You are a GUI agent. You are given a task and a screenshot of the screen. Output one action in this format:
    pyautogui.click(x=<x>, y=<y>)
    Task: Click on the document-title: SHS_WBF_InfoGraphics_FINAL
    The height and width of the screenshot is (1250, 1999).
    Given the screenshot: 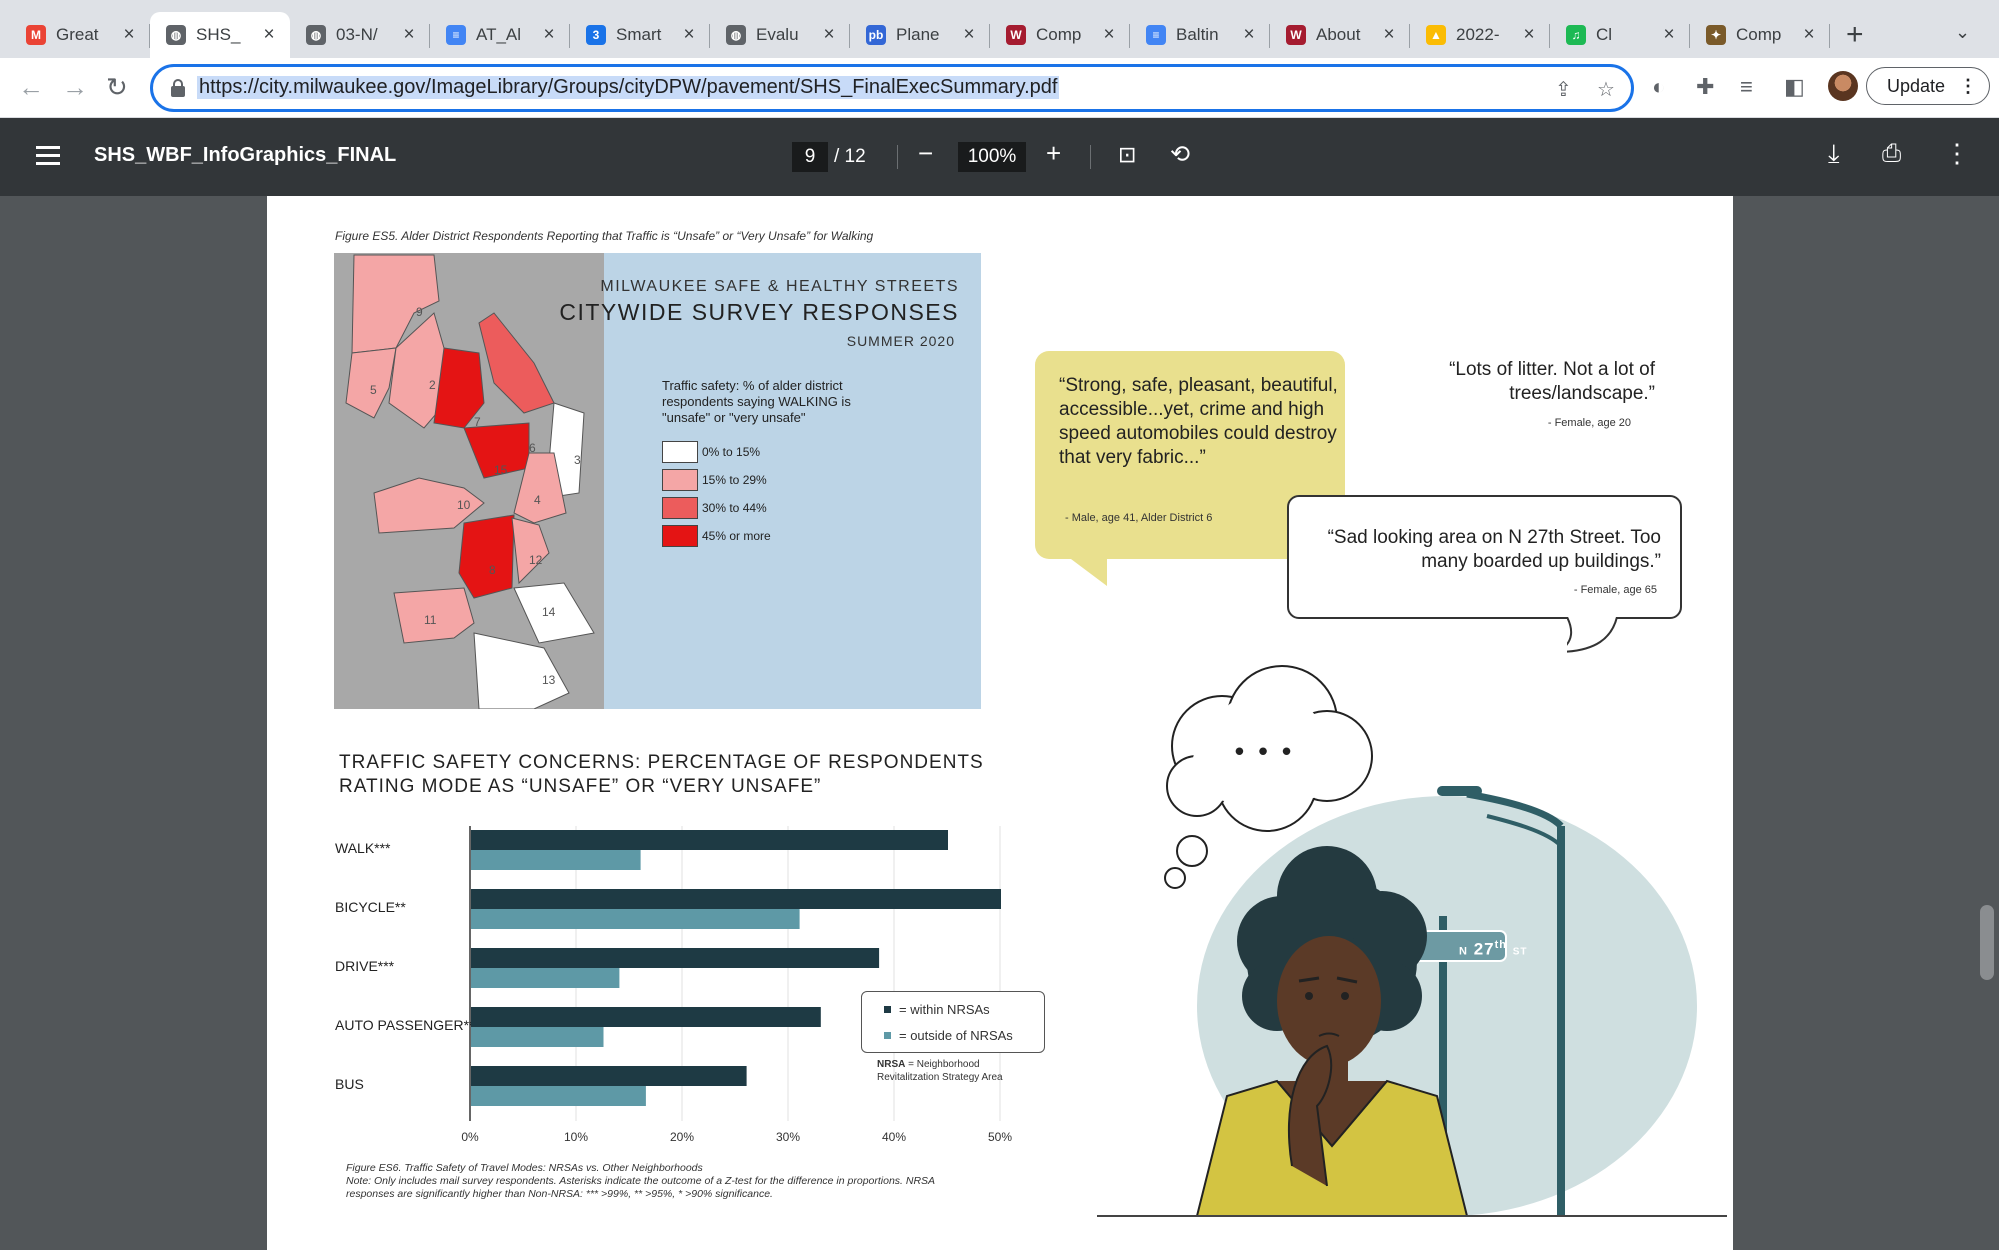 What is the action you would take?
    pyautogui.click(x=245, y=155)
    